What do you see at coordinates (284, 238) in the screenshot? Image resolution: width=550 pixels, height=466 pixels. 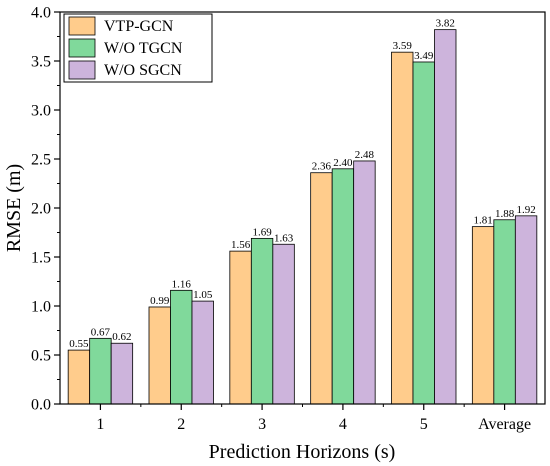 I see `data-label: 1.63` at bounding box center [284, 238].